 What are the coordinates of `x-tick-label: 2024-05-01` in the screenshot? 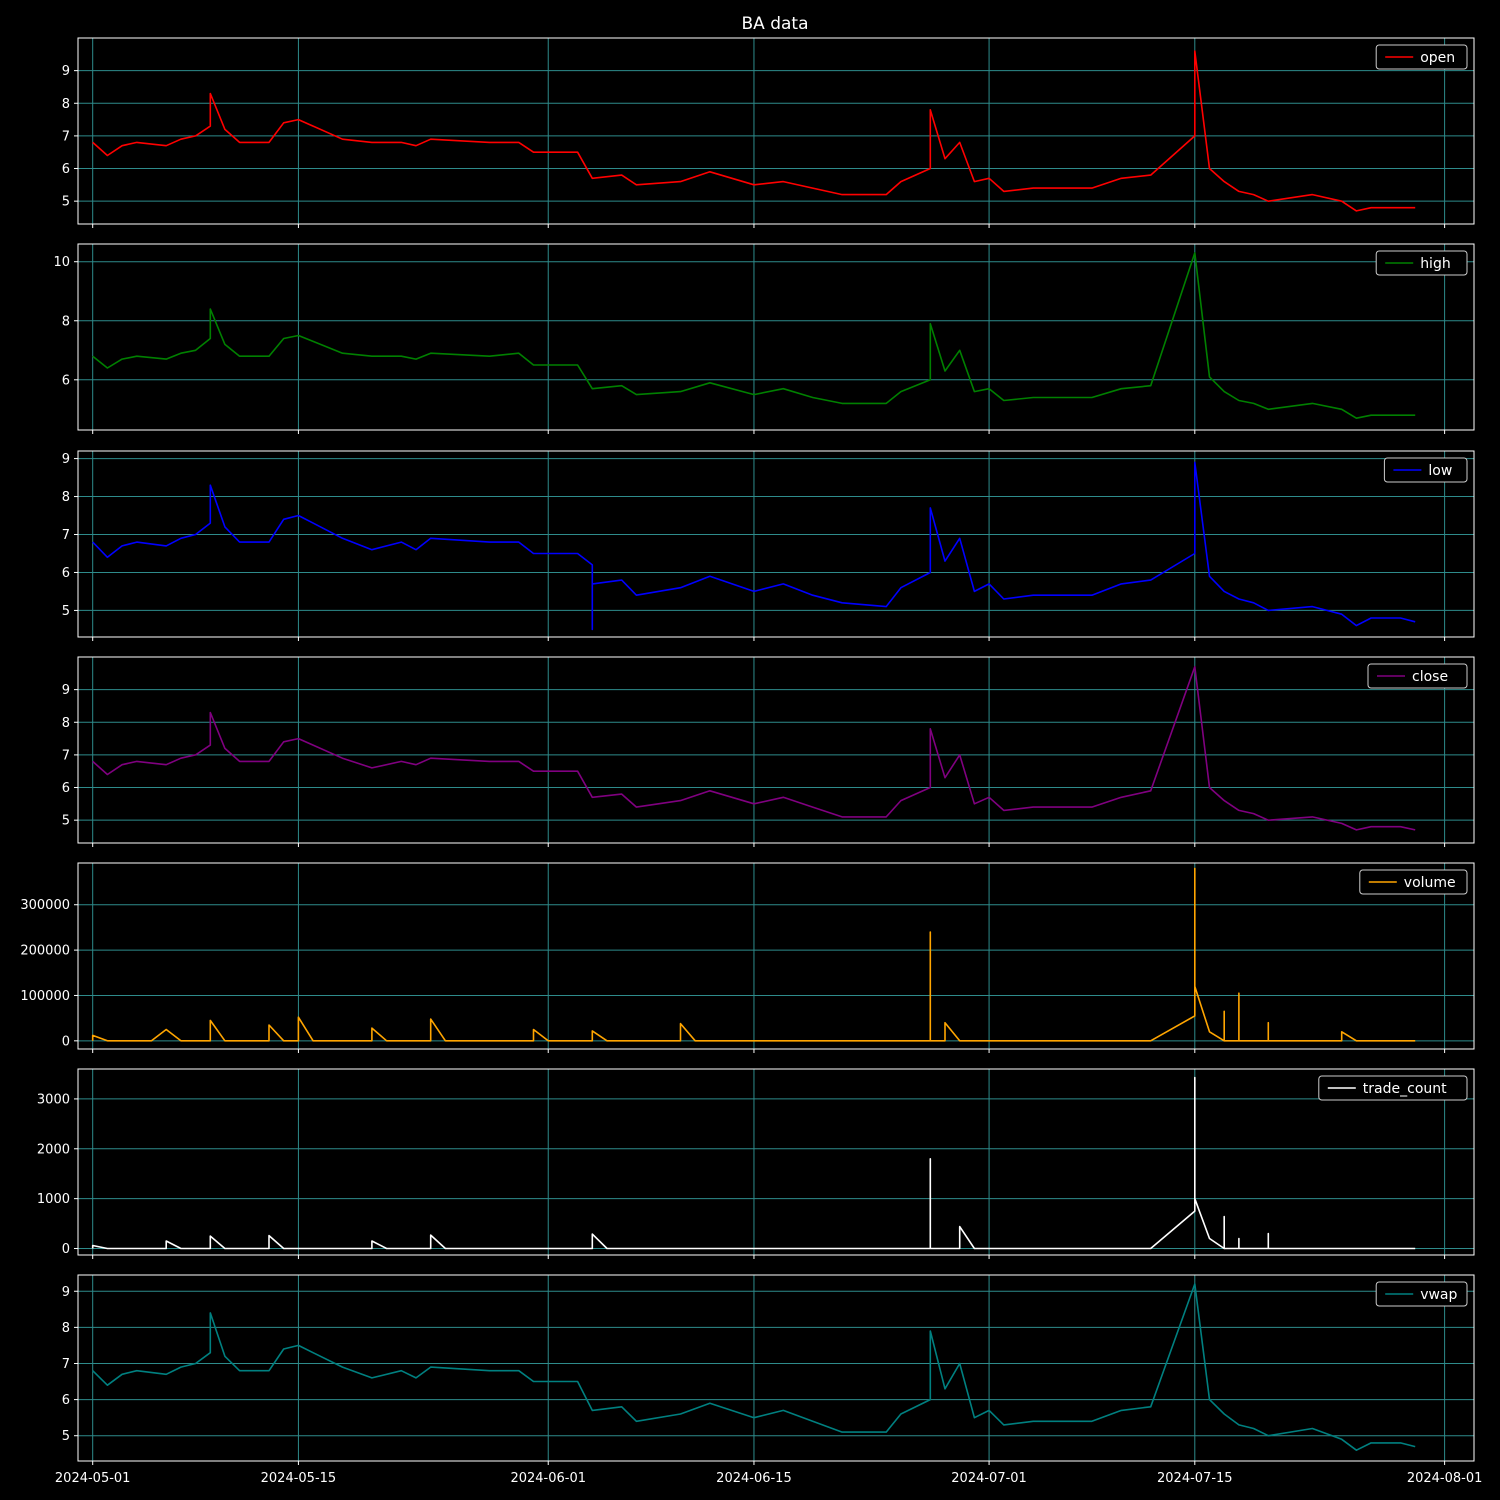 It's located at (93, 1478).